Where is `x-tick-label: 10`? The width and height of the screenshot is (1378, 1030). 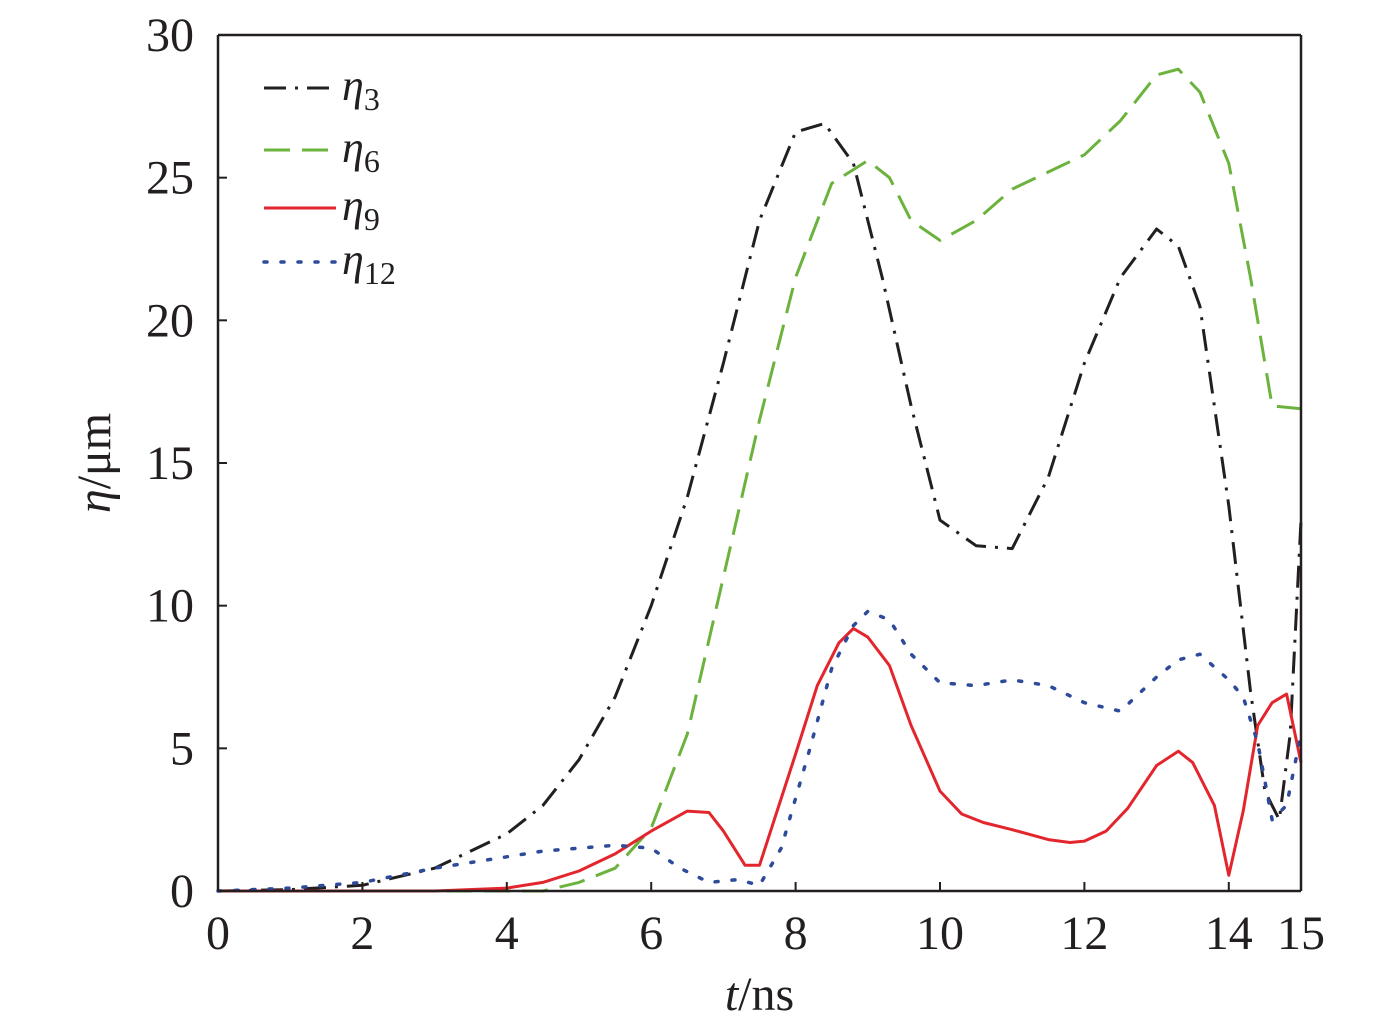 x-tick-label: 10 is located at coordinates (940, 933).